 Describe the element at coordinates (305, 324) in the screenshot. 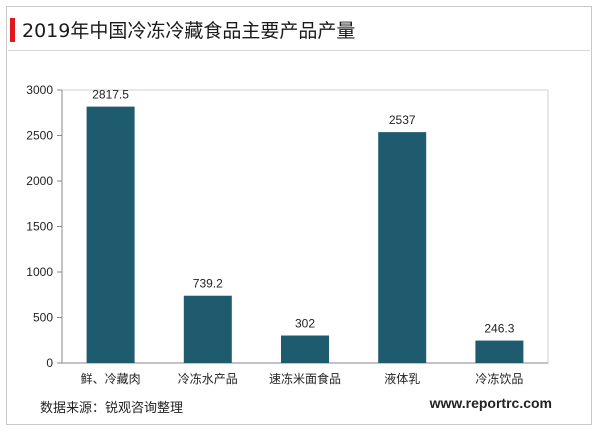

I see `value-label: 302` at that location.